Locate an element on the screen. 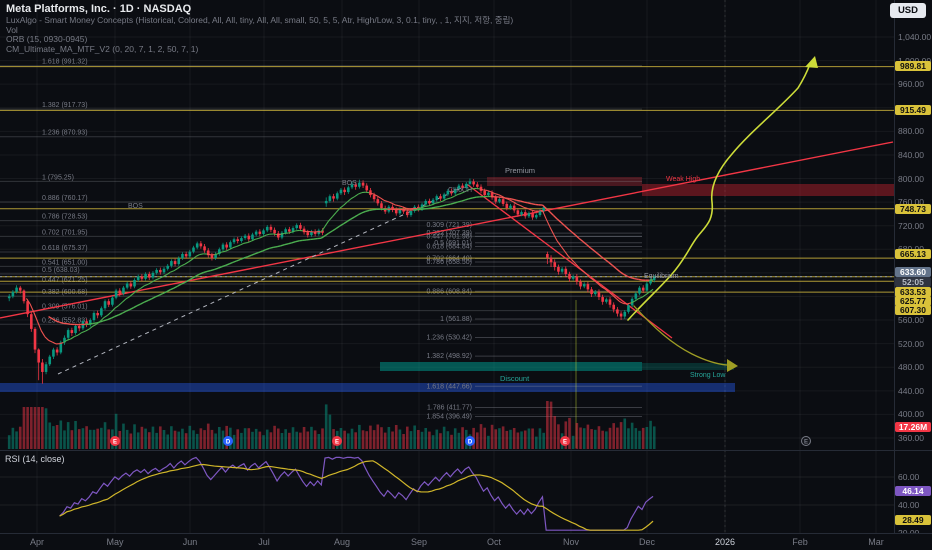 The image size is (932, 550). symbol-title: Meta Platforms, Inc. · 1D · NASDAQ is located at coordinates (99, 9).